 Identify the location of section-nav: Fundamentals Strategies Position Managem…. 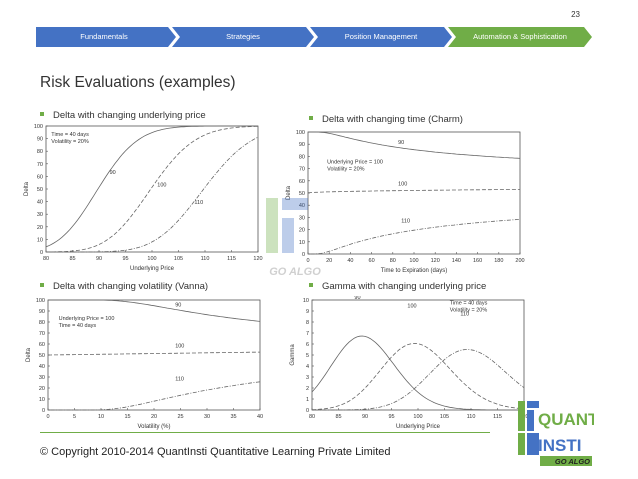
(314, 37).